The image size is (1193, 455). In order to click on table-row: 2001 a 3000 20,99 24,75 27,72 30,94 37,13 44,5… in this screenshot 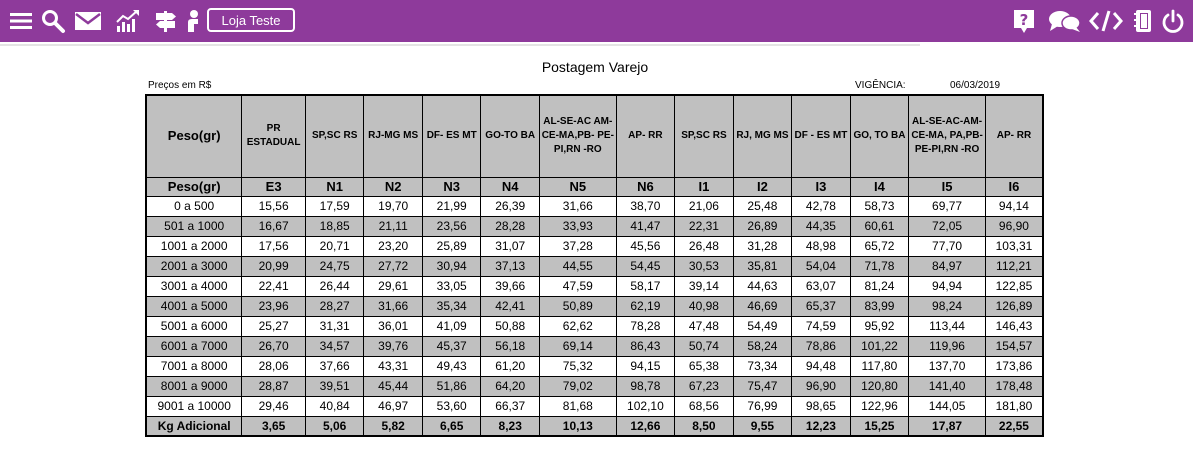, I will do `click(594, 266)`.